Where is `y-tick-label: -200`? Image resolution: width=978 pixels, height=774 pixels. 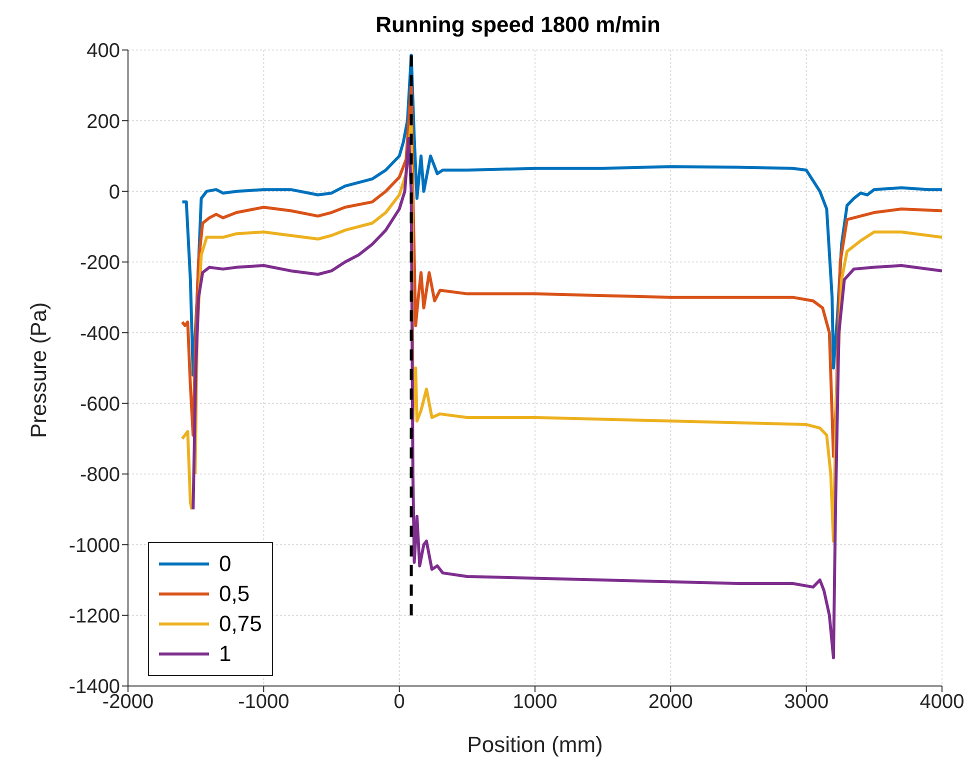
y-tick-label: -200 is located at coordinates (100, 263).